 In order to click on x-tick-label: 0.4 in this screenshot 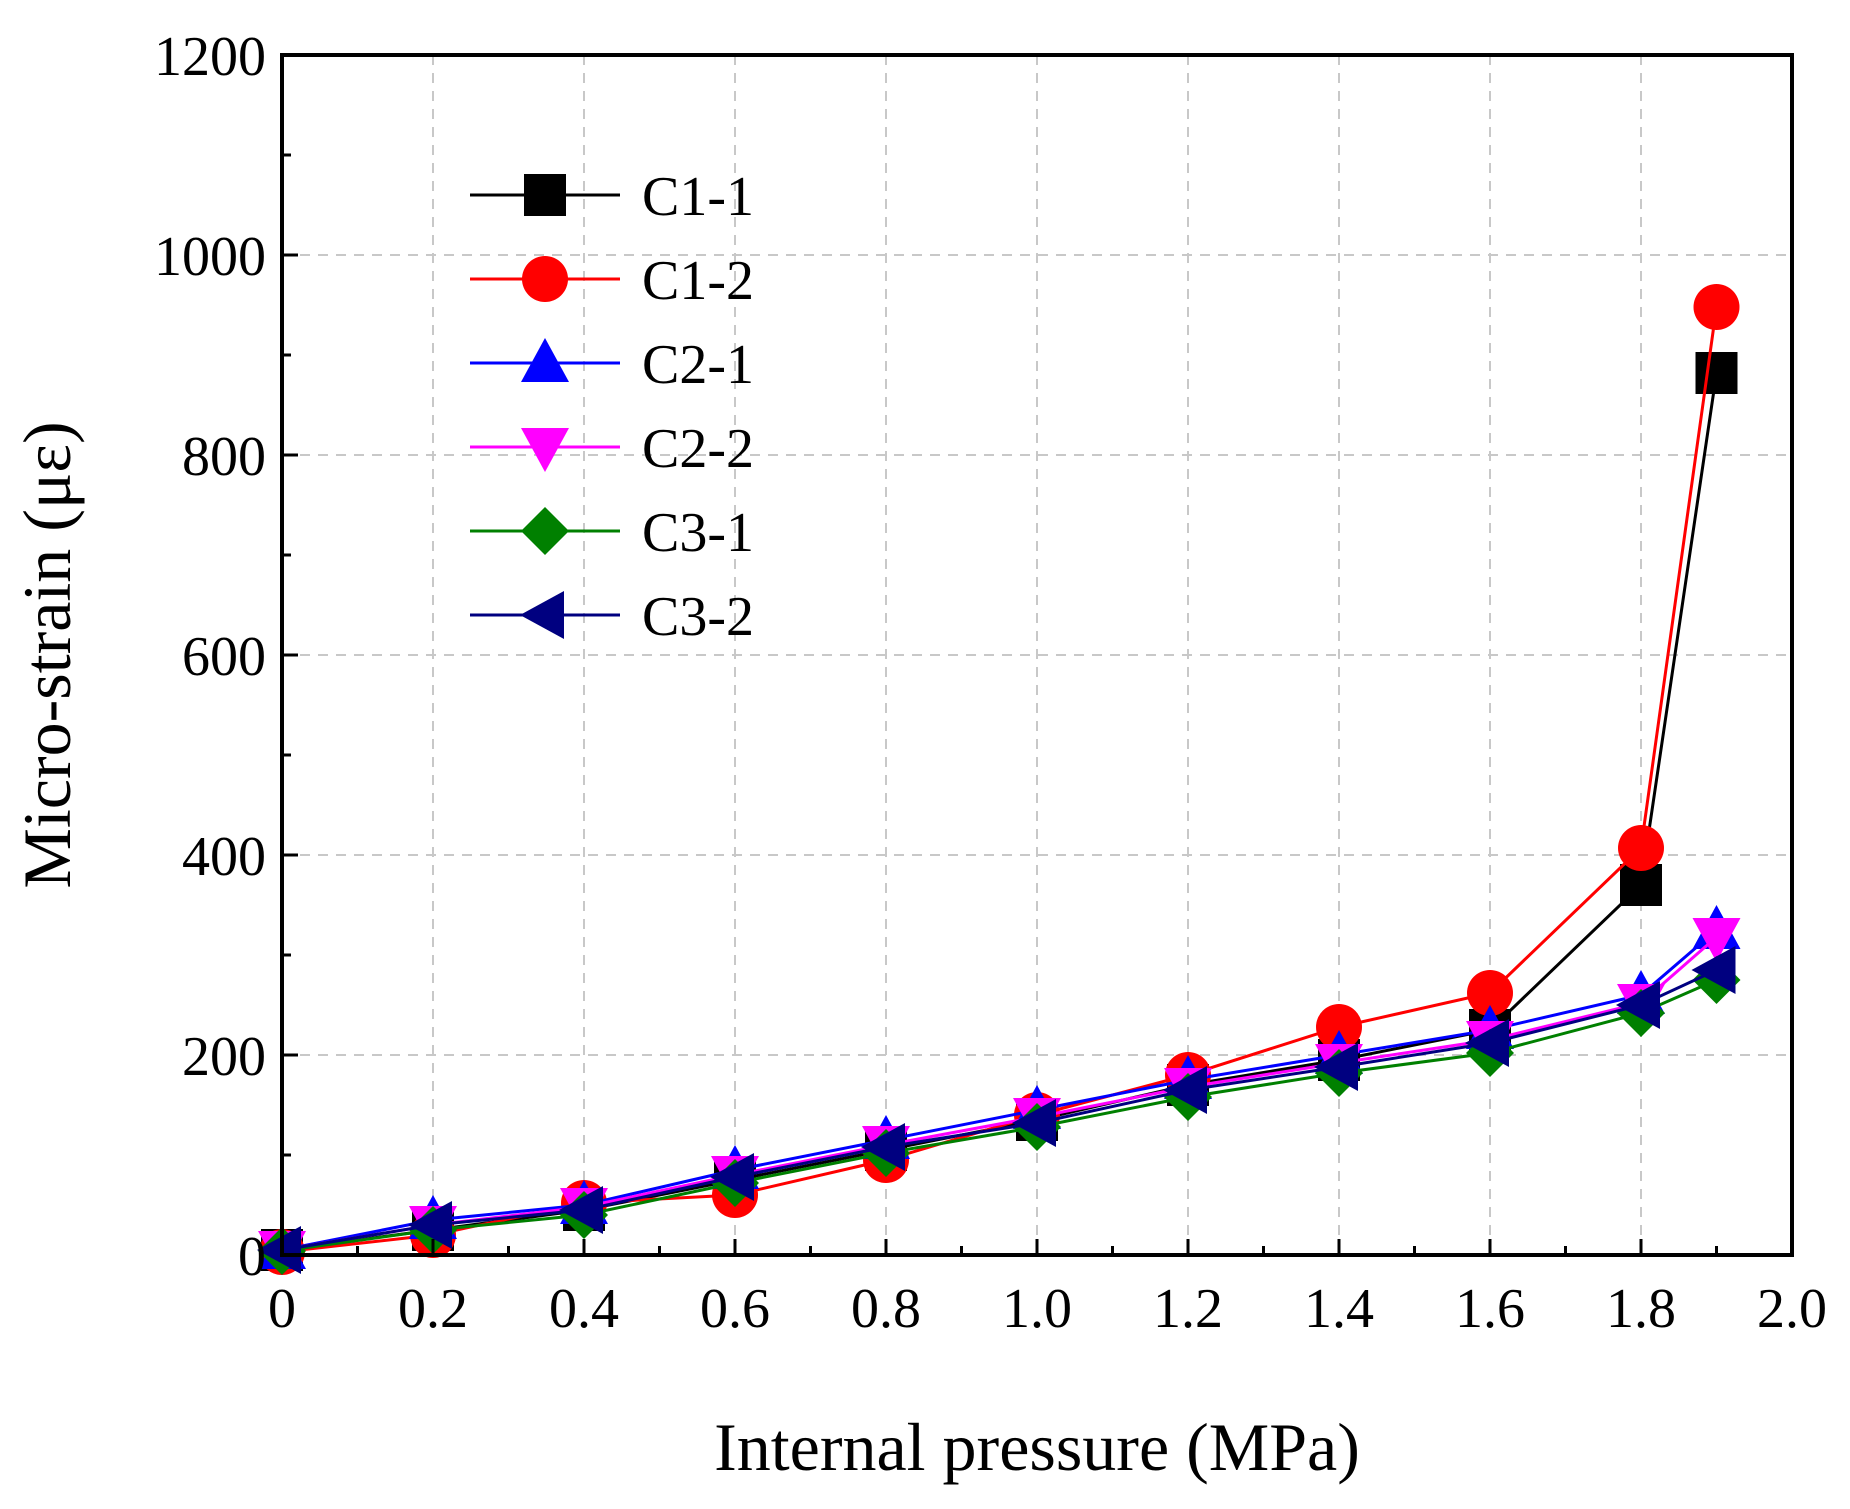, I will do `click(584, 1309)`.